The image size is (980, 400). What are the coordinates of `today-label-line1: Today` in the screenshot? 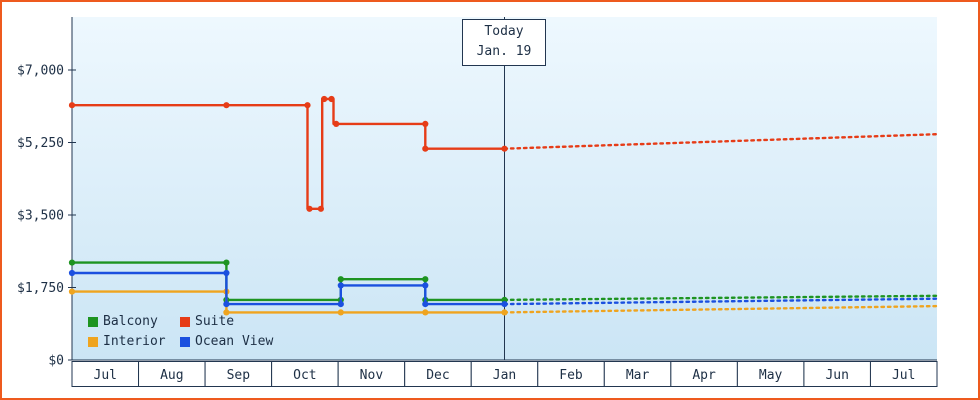 It's located at (504, 31).